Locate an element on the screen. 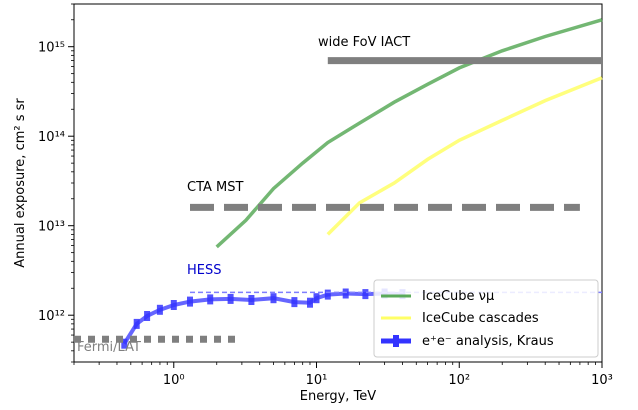  x-tick-label: 10² is located at coordinates (459, 380).